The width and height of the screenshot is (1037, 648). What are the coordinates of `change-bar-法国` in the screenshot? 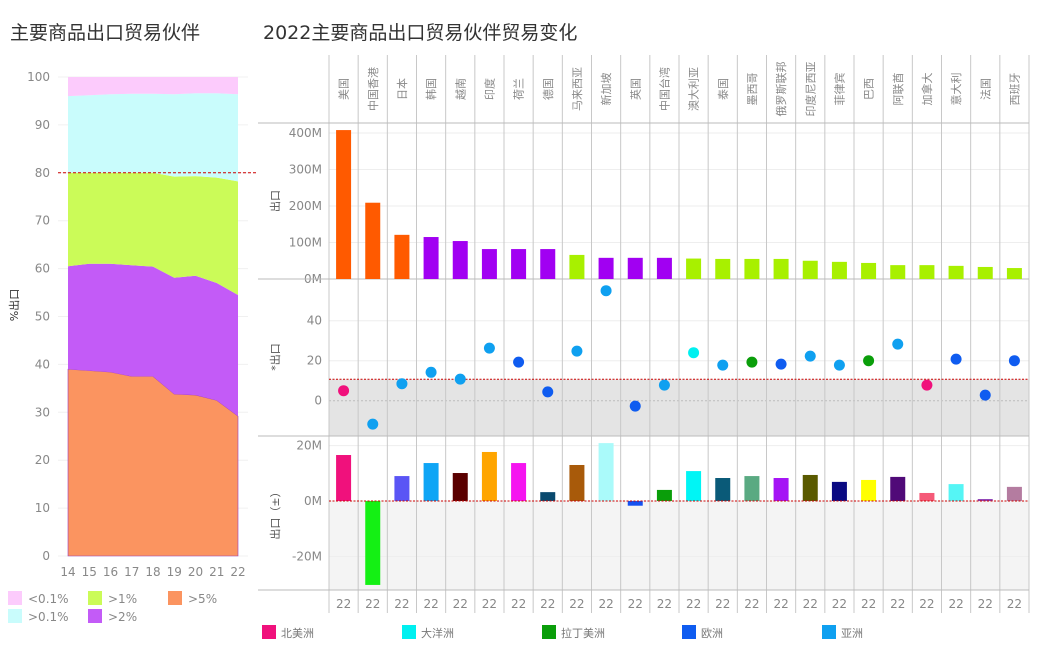 It's located at (985, 500).